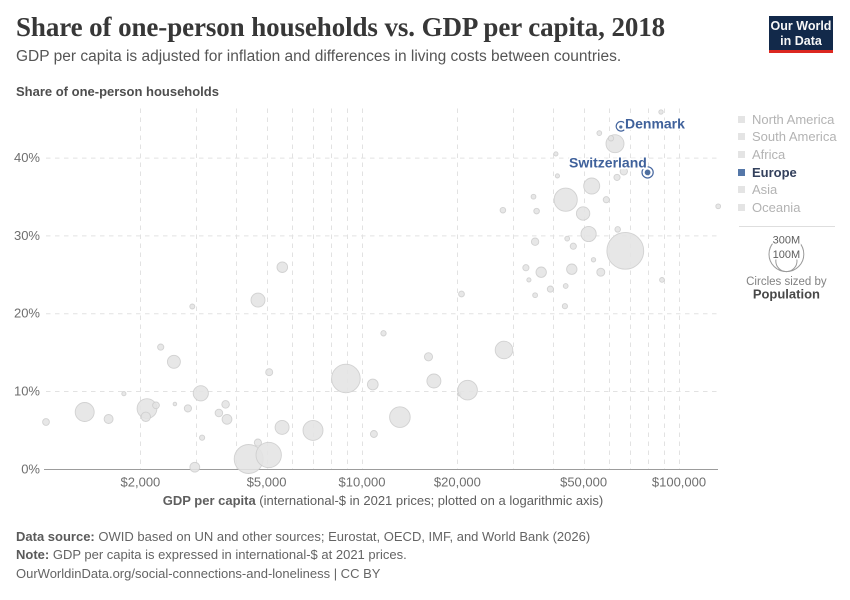 This screenshot has height=600, width=850. I want to click on svg-text: 10%, so click(27, 391).